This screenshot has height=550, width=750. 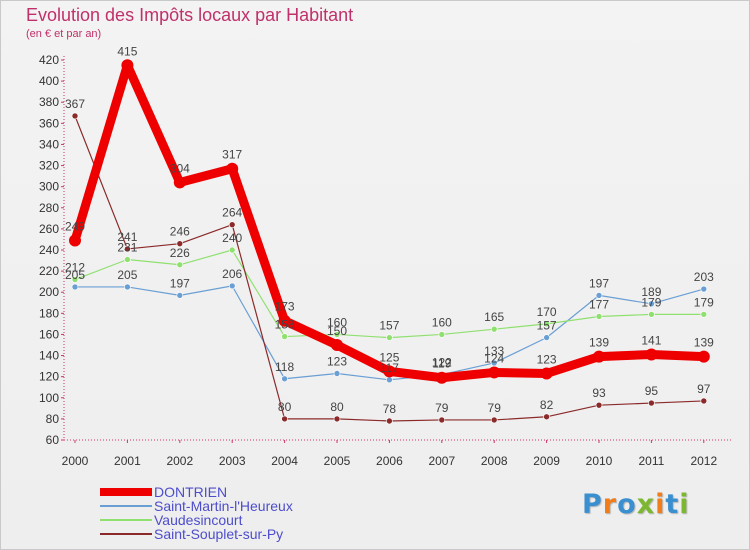 I want to click on data-label-dontrien: 119, so click(x=441, y=364).